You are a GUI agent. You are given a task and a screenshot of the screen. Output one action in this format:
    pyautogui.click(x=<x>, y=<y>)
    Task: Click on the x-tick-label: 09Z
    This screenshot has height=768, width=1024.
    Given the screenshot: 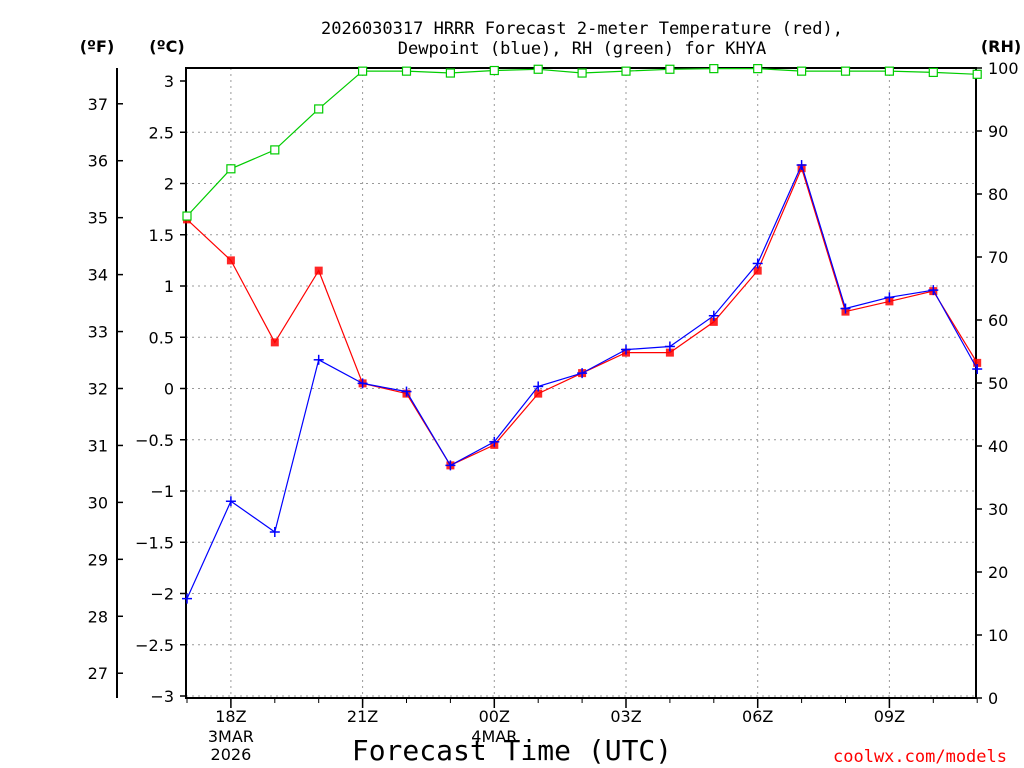 What is the action you would take?
    pyautogui.click(x=889, y=716)
    